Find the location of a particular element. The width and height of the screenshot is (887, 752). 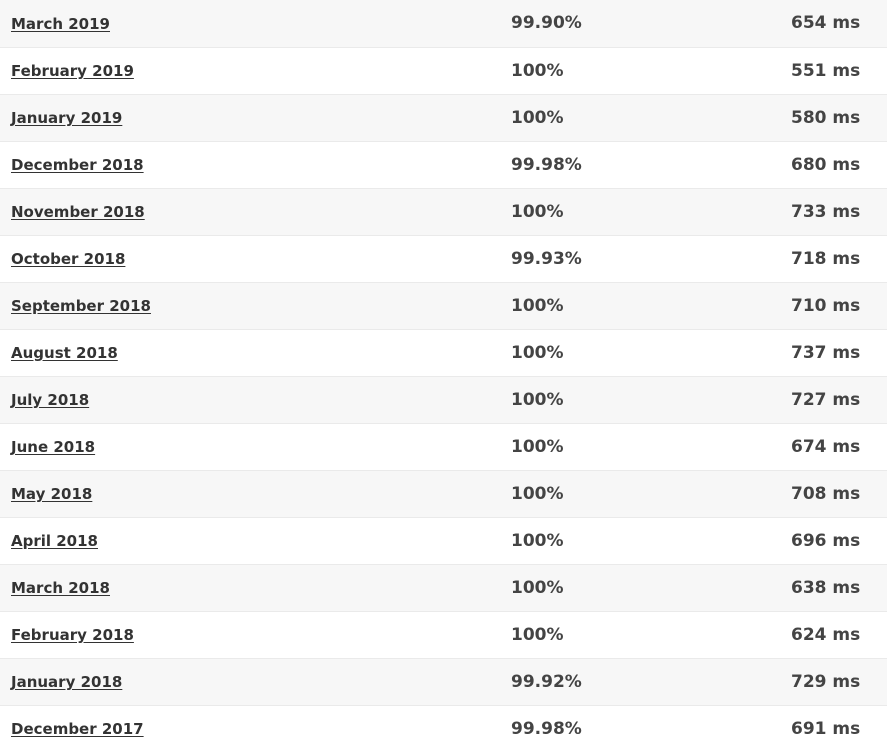

response-time-value: 727 ms is located at coordinates (826, 399).